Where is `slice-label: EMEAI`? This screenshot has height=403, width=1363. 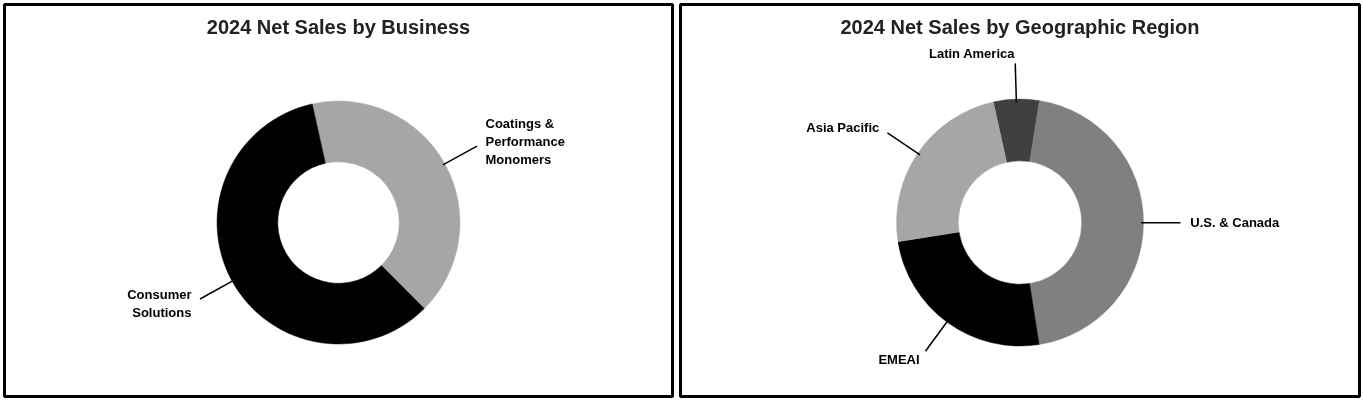 slice-label: EMEAI is located at coordinates (899, 359).